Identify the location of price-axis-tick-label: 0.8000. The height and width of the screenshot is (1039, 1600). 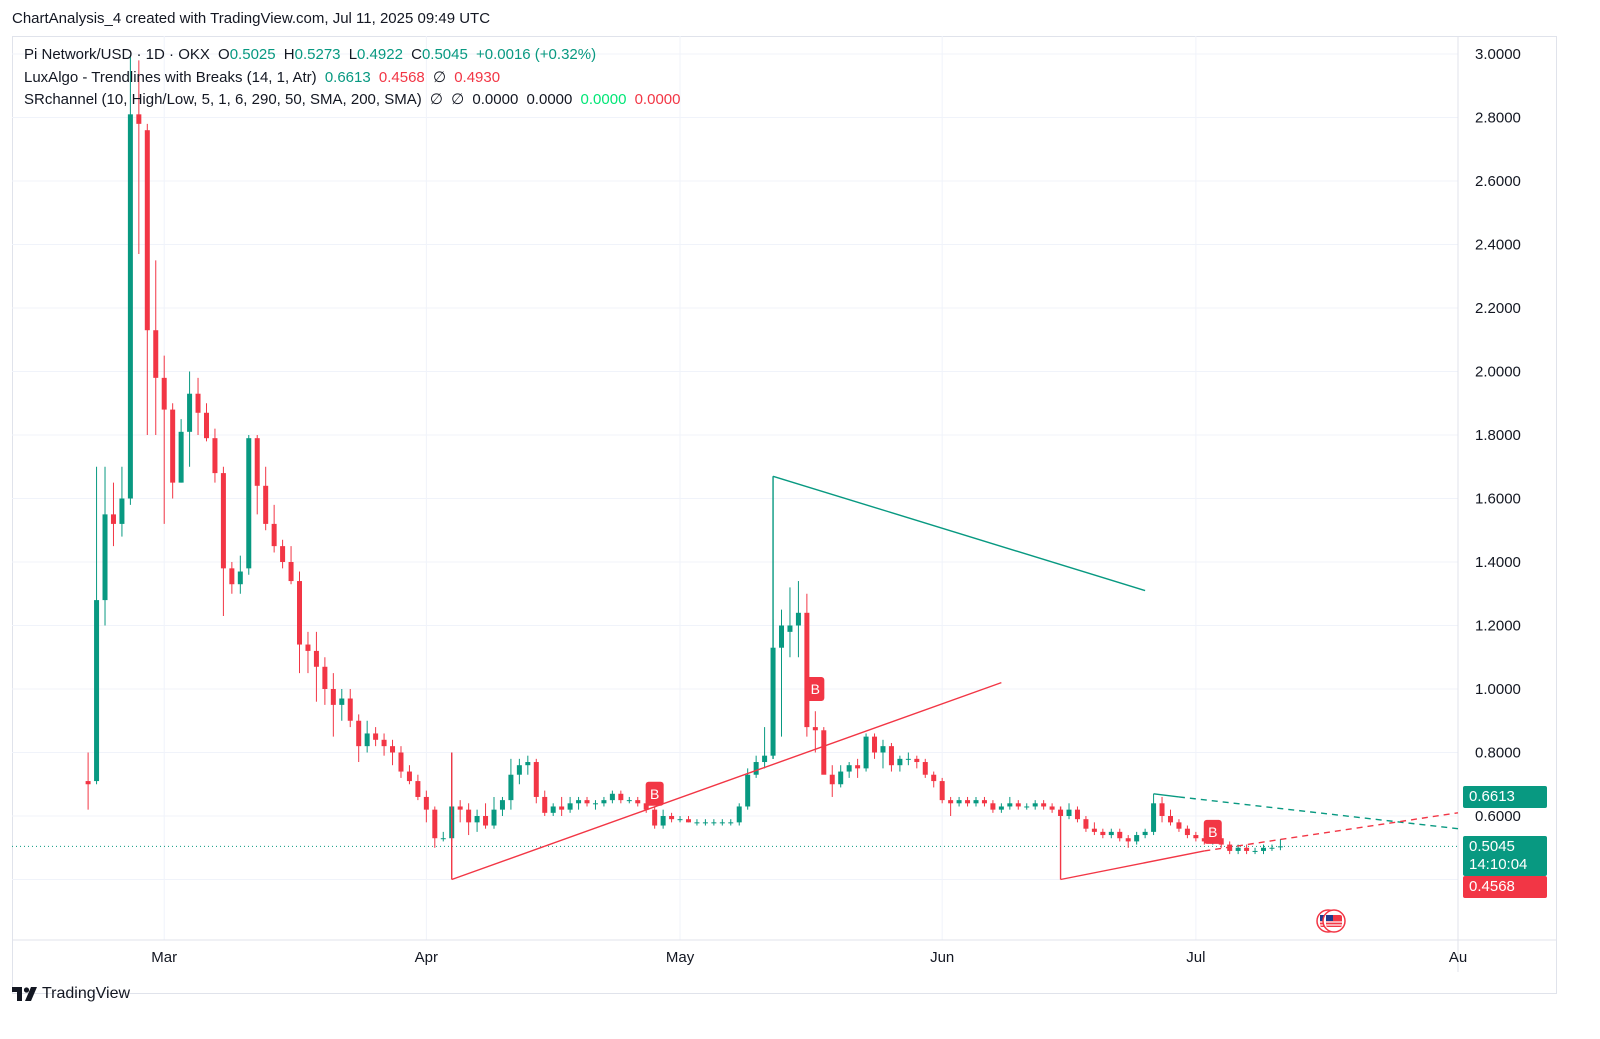
(1498, 753).